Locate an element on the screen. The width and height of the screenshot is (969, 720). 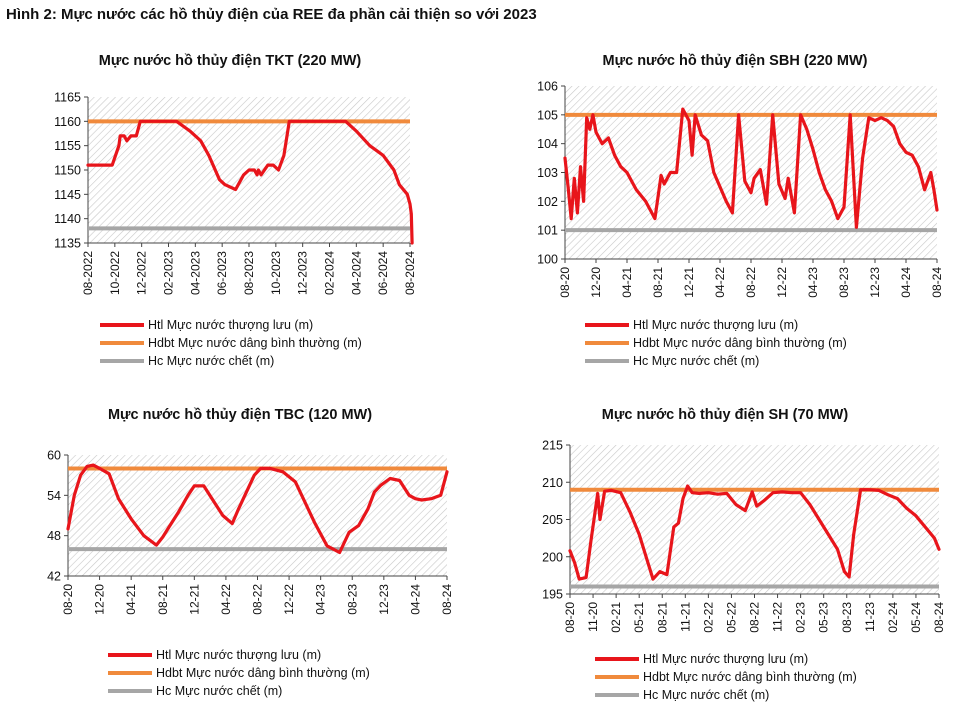
plot-area-tbc is located at coordinates (257, 515).